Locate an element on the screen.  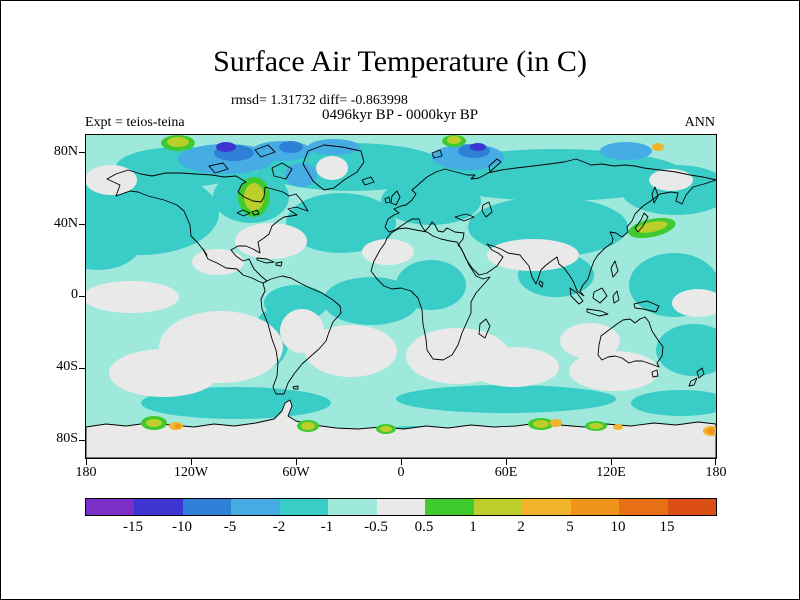
colorbar-tick-label: 1 is located at coordinates (473, 527).